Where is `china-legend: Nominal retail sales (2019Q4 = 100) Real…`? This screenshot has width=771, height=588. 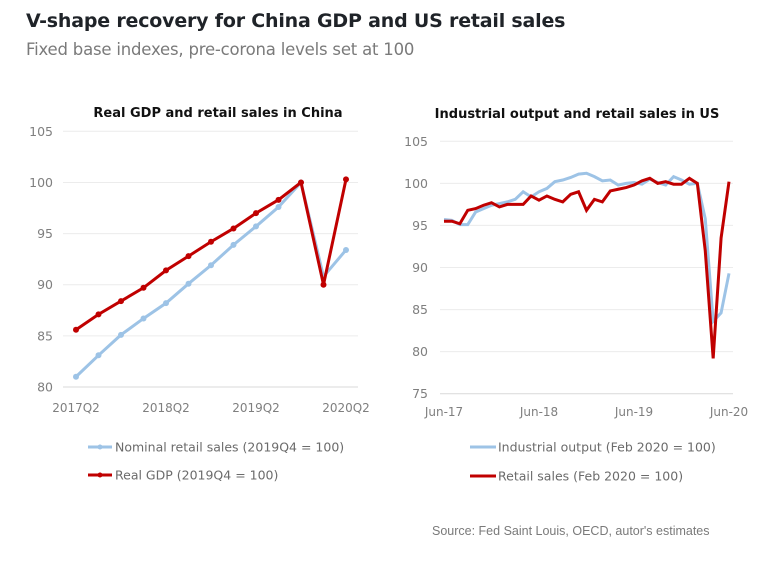
china-legend: Nominal retail sales (2019Q4 = 100) Real… is located at coordinates (216, 461).